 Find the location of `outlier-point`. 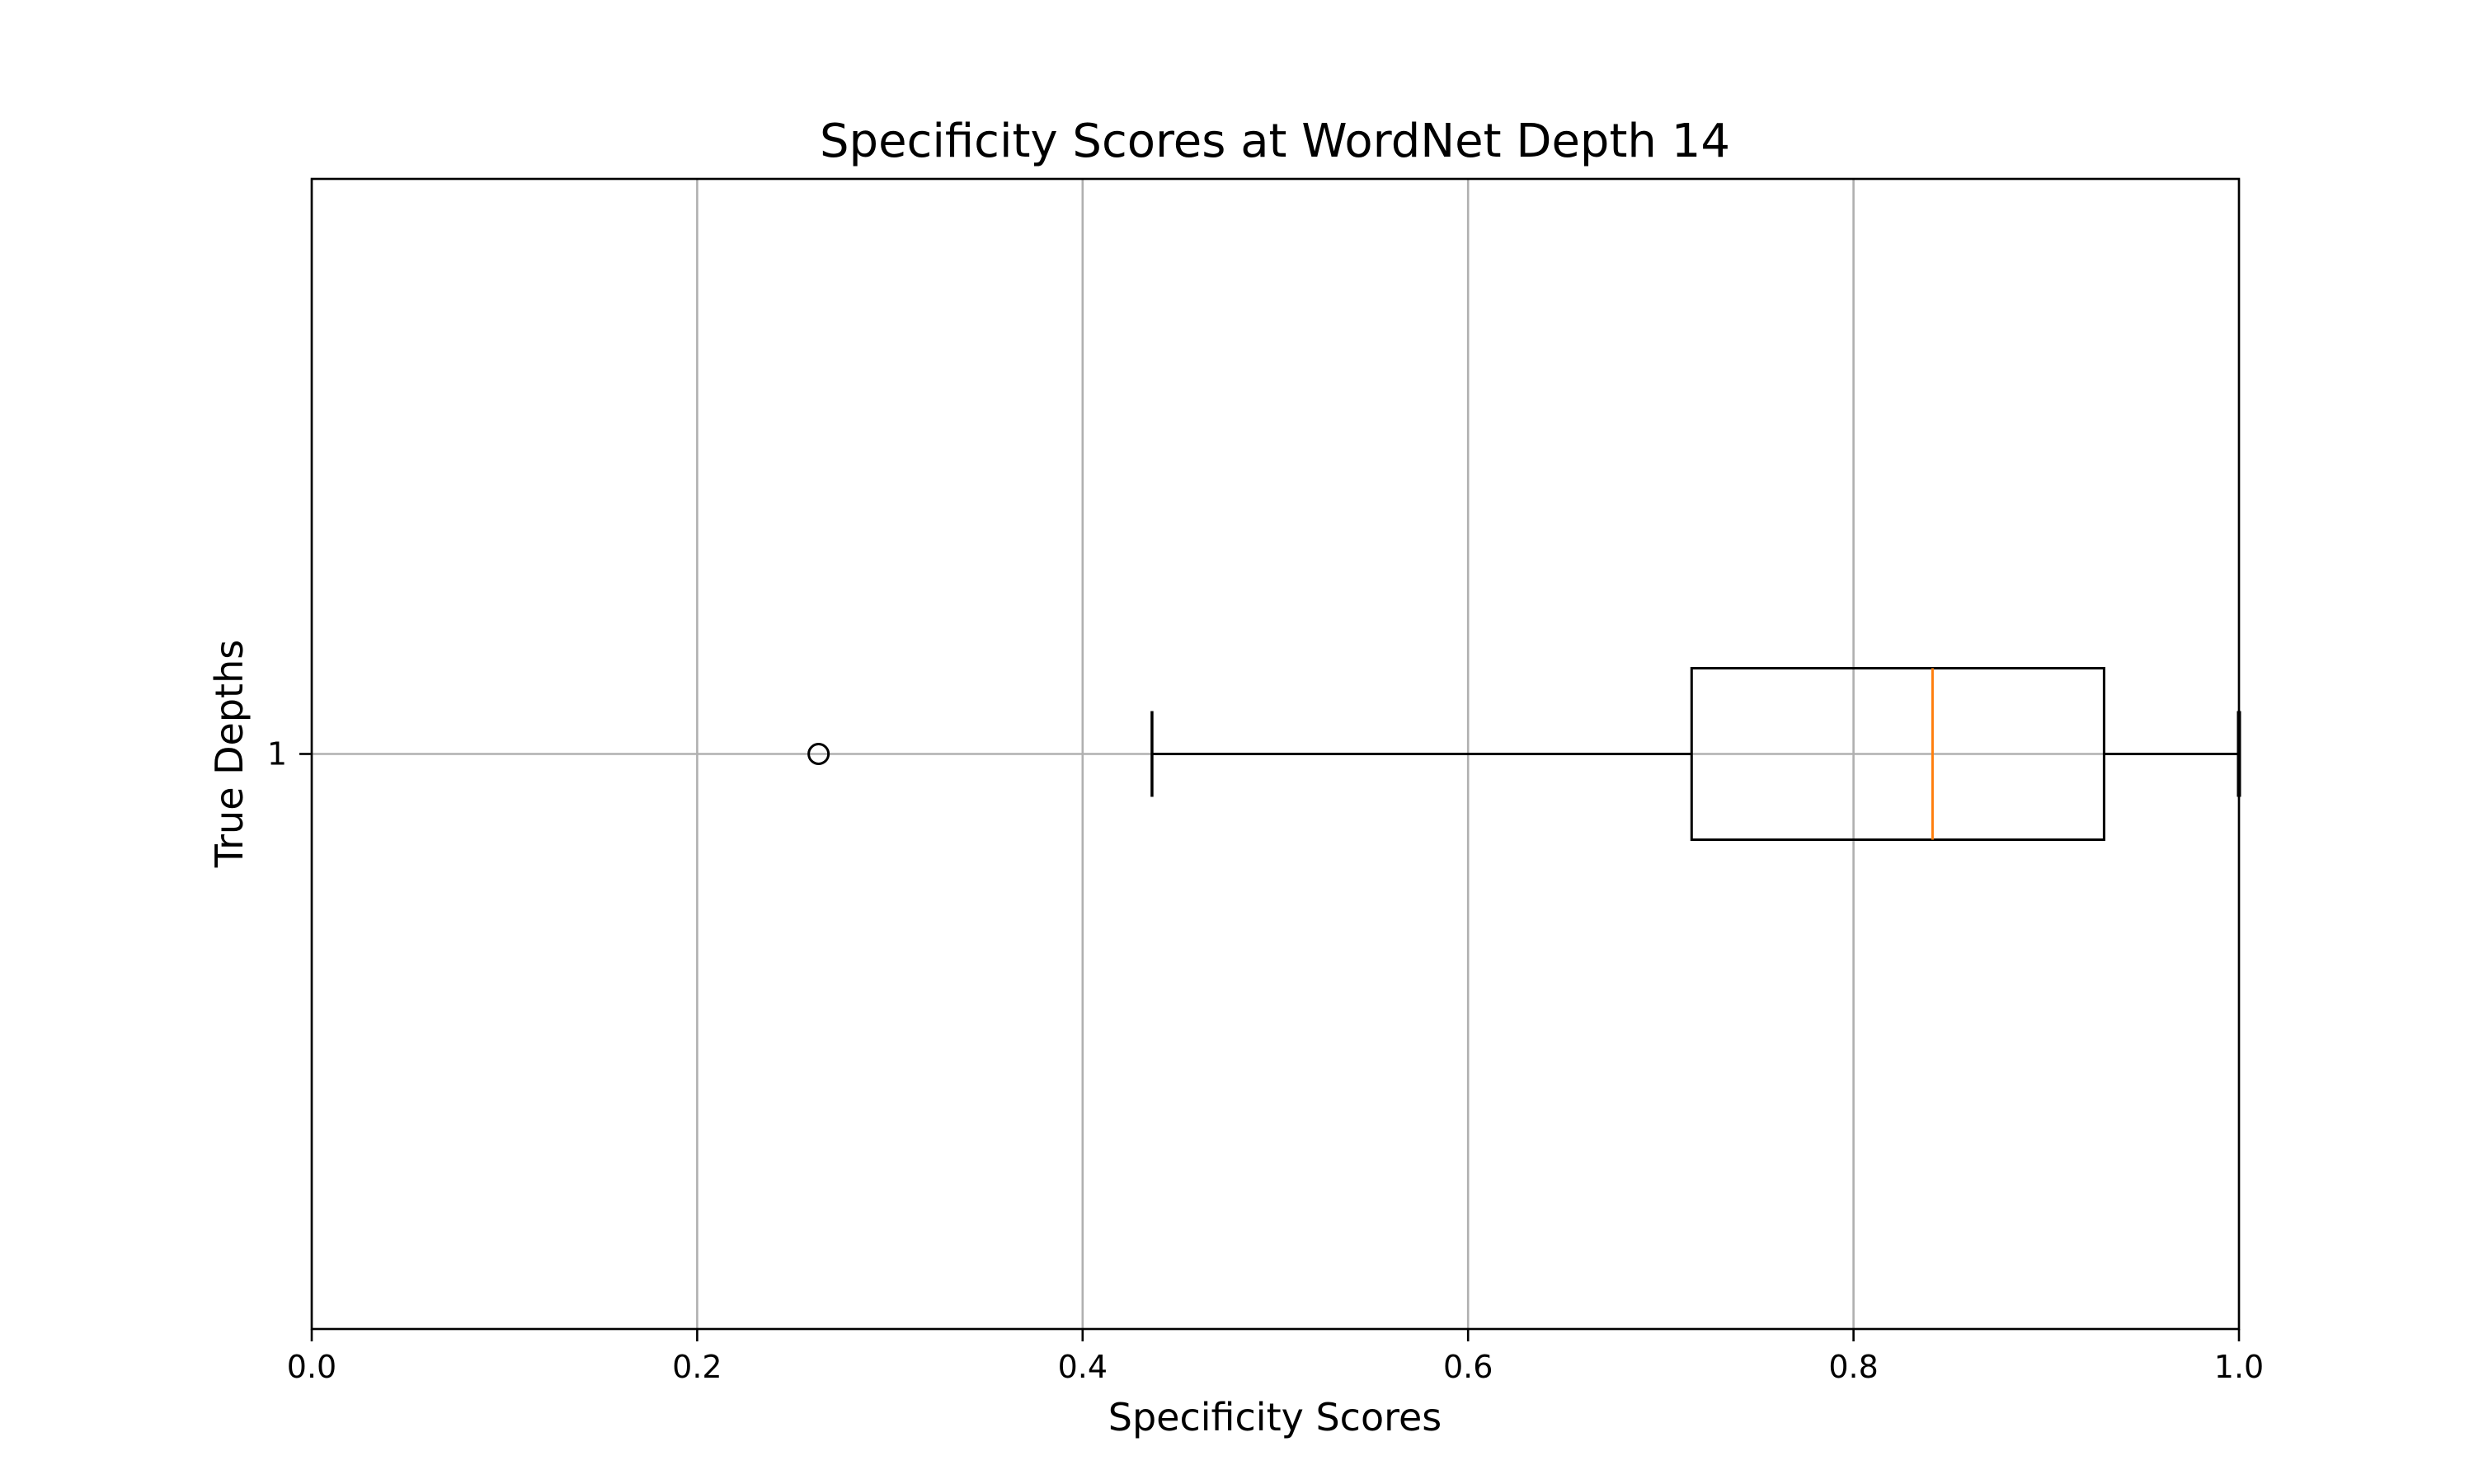

outlier-point is located at coordinates (818, 754).